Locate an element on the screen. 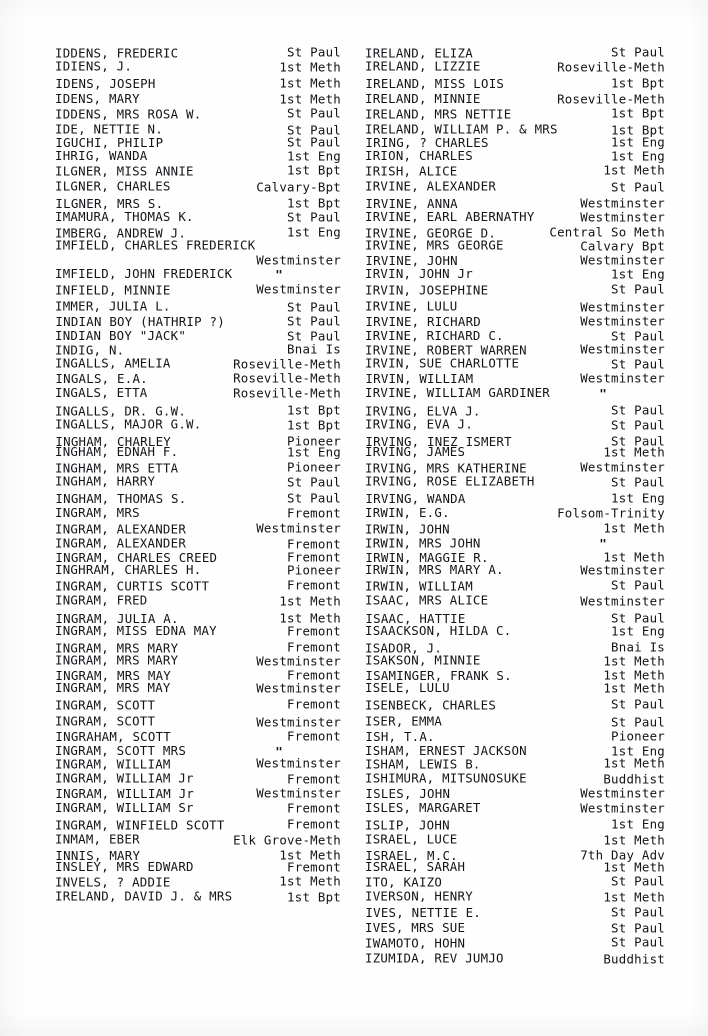 This screenshot has height=1036, width=708. index-entry: IRVIN, SUE CHARLOTTE St Paul is located at coordinates (515, 363).